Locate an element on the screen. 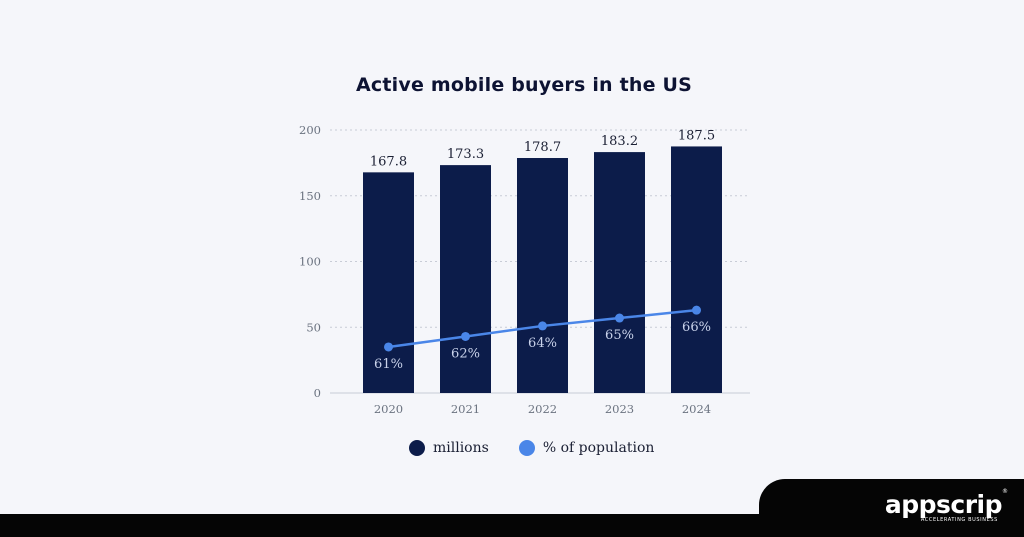 The width and height of the screenshot is (1024, 537). line-value-label: 62% is located at coordinates (465, 353).